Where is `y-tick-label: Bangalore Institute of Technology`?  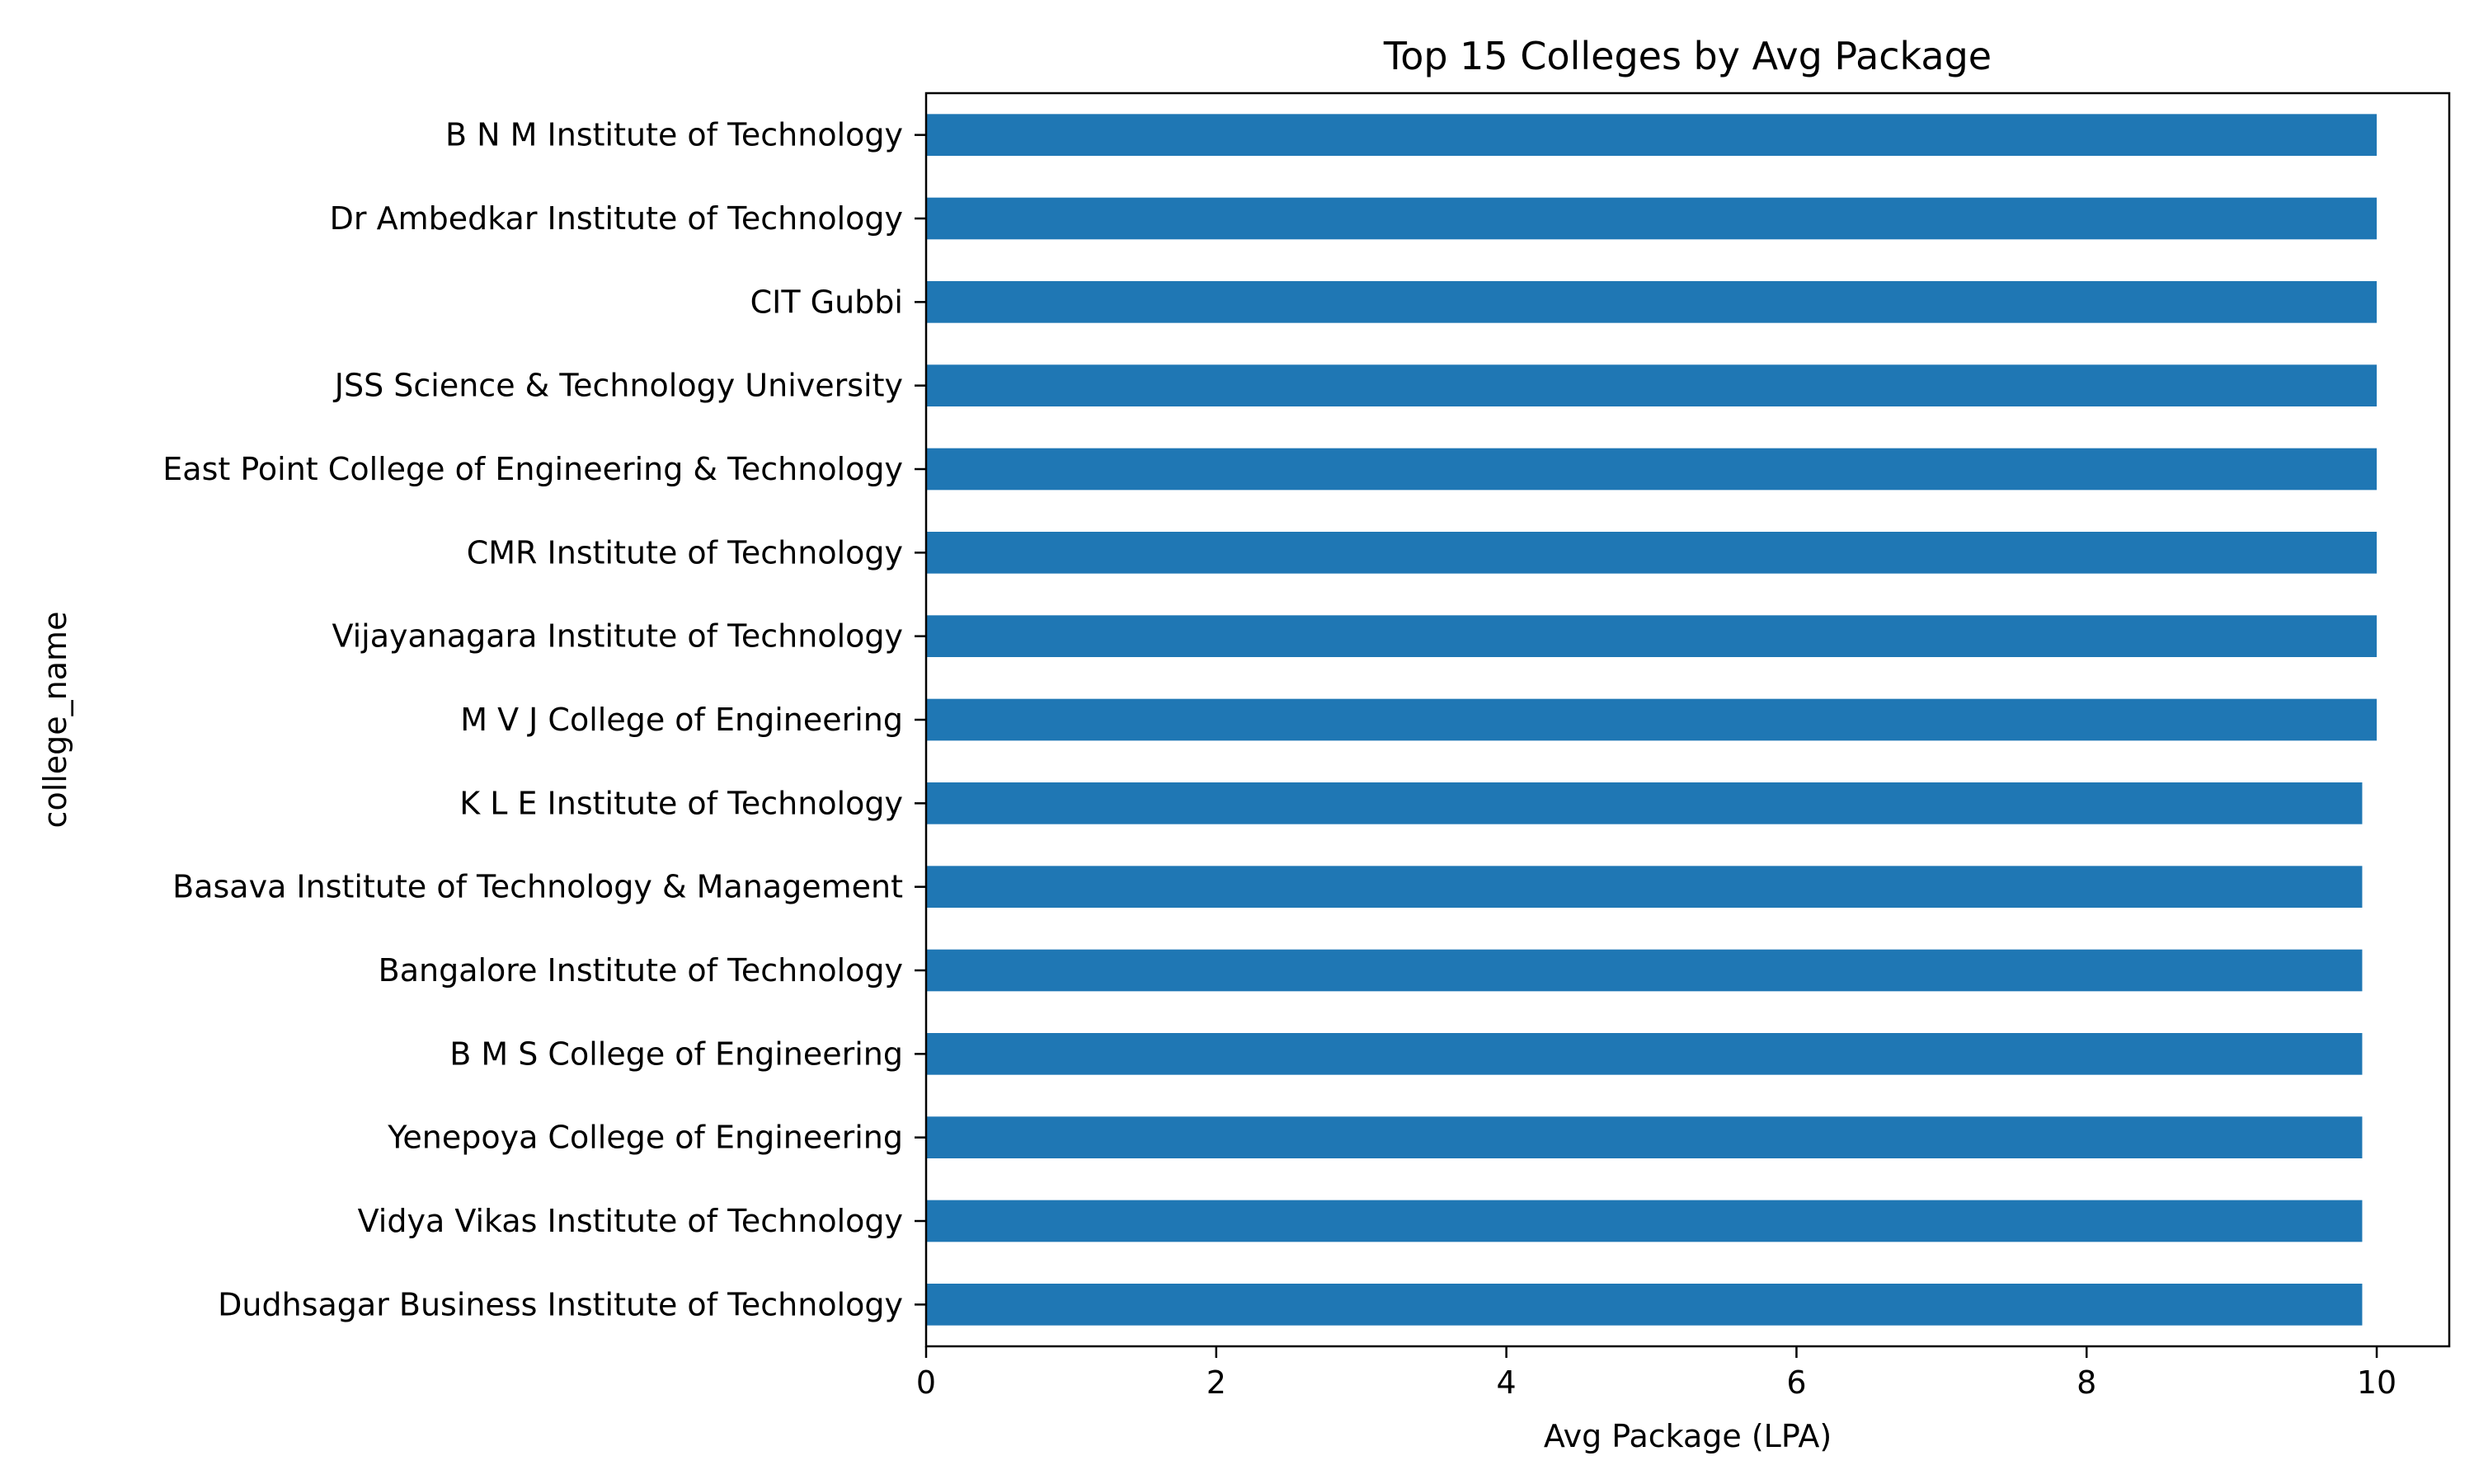
y-tick-label: Bangalore Institute of Technology is located at coordinates (641, 970).